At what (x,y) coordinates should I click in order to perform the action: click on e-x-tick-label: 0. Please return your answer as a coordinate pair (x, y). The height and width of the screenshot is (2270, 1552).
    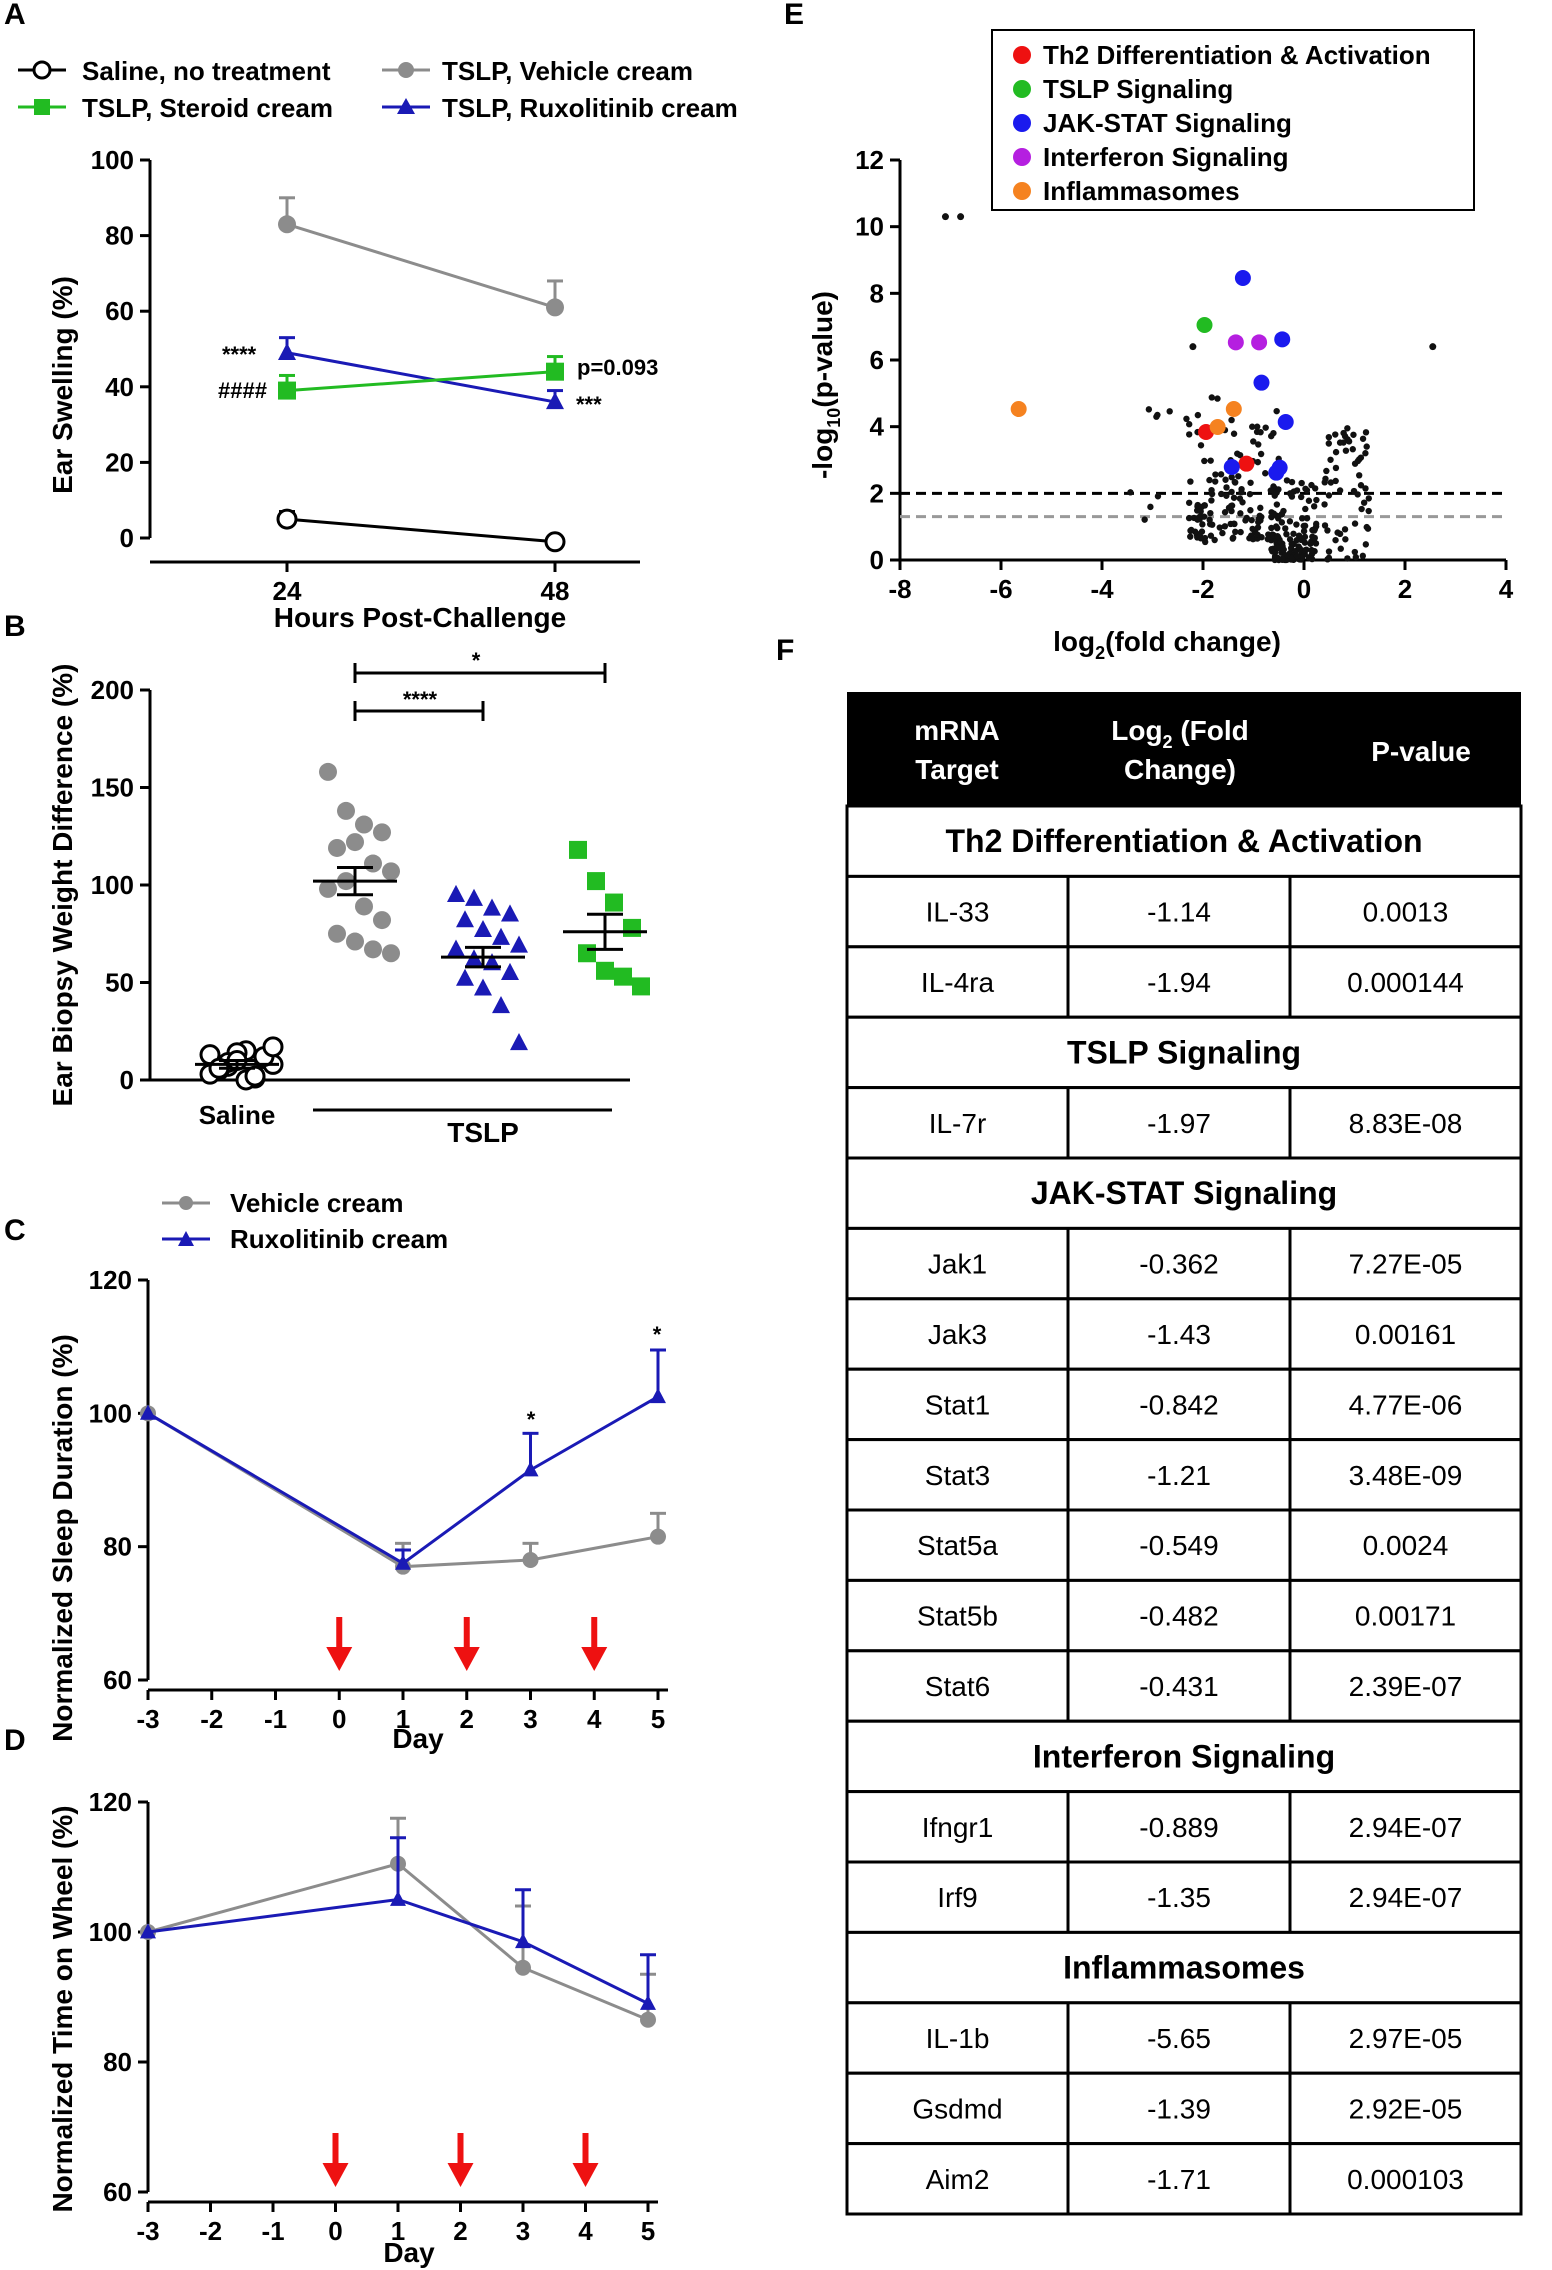
    Looking at the image, I should click on (1304, 589).